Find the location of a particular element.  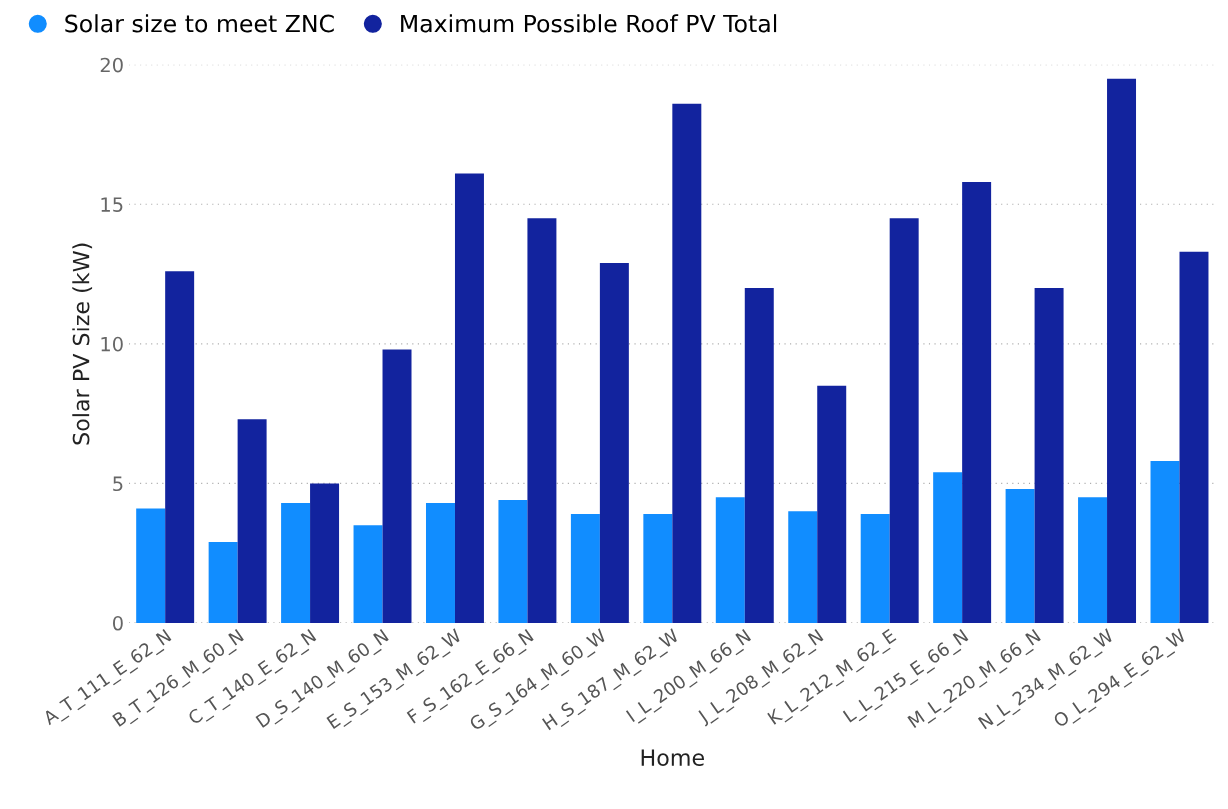

y-axis-title: Solar PV Size (kW) is located at coordinates (82, 344).